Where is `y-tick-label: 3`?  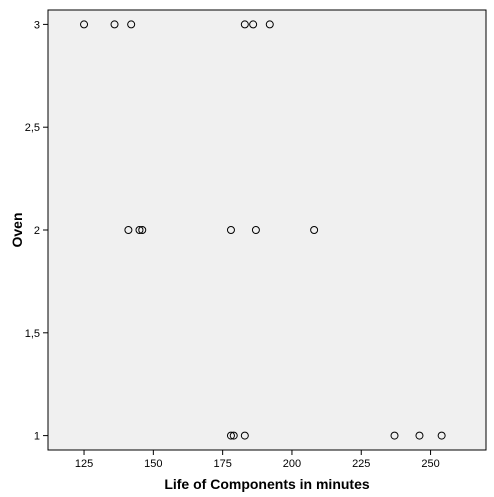 y-tick-label: 3 is located at coordinates (37, 25).